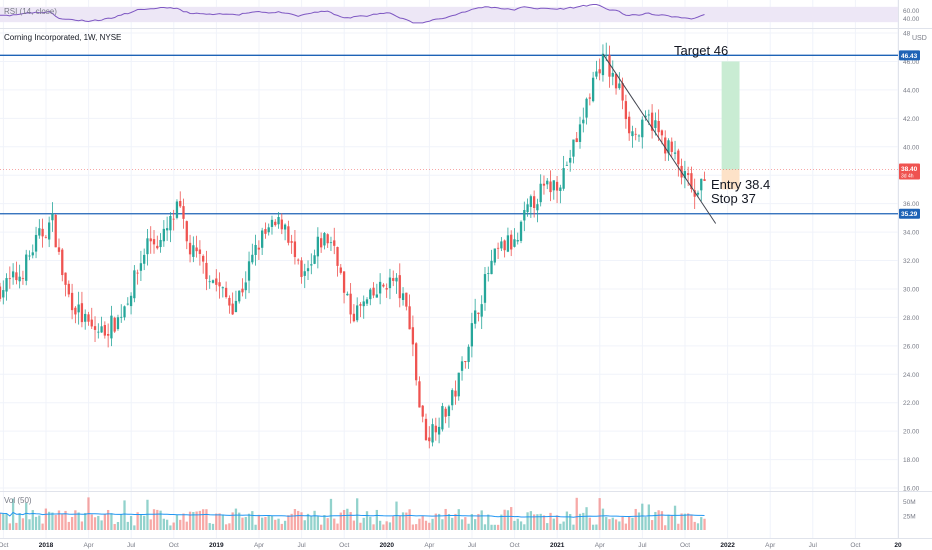 This screenshot has height=550, width=932. Describe the element at coordinates (557, 545) in the screenshot. I see `time-tick-label: 2021` at that location.